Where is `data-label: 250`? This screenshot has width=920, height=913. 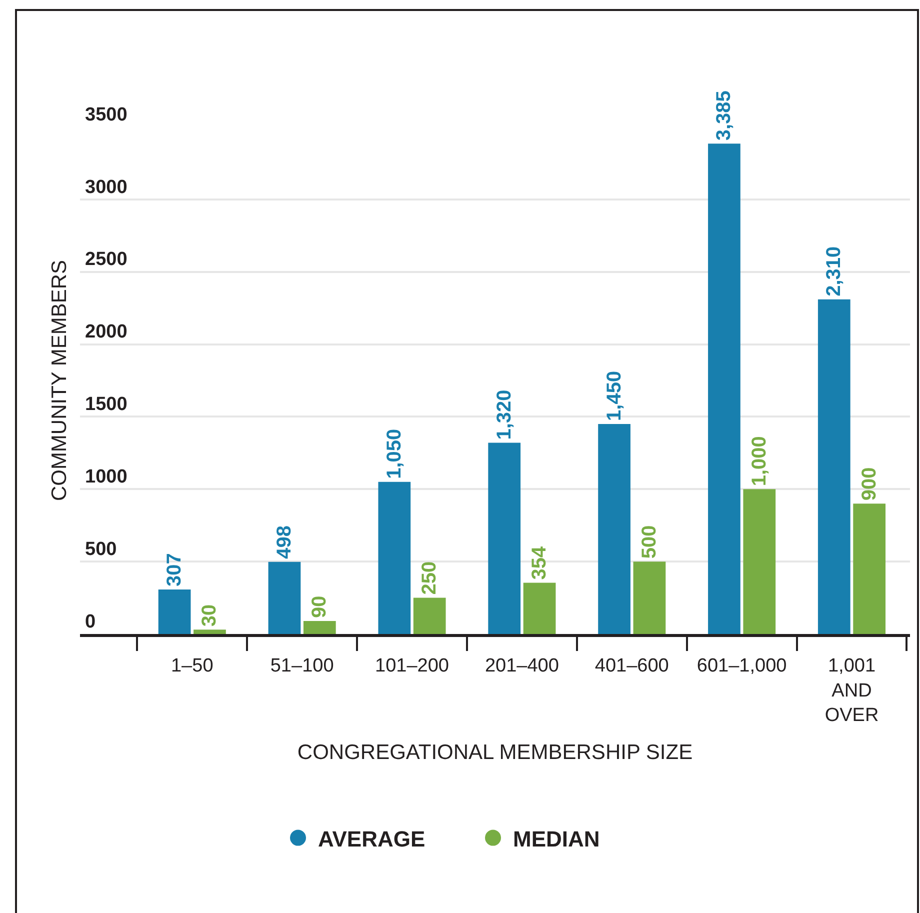
data-label: 250 is located at coordinates (429, 578).